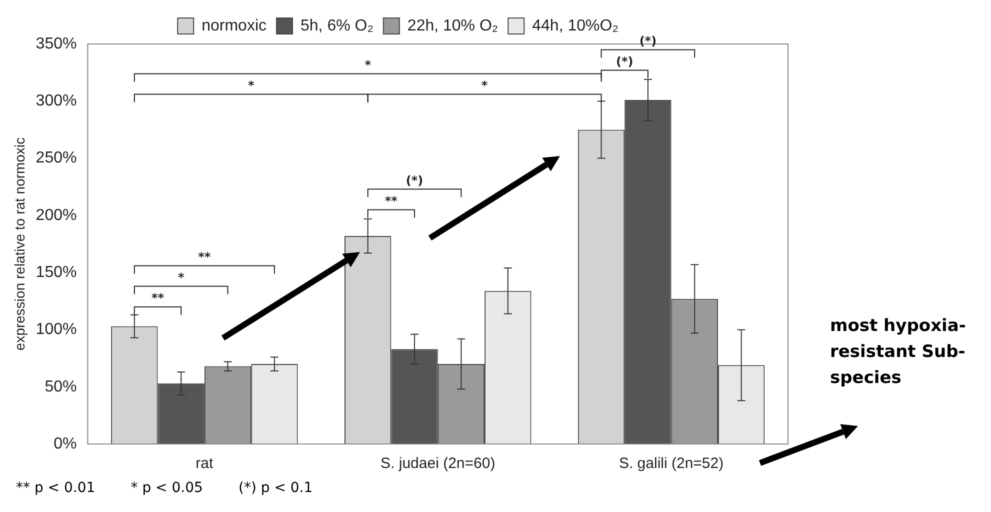 This screenshot has width=991, height=512. What do you see at coordinates (452, 25) in the screenshot?
I see `legend-label: 22h, 10% O₂` at bounding box center [452, 25].